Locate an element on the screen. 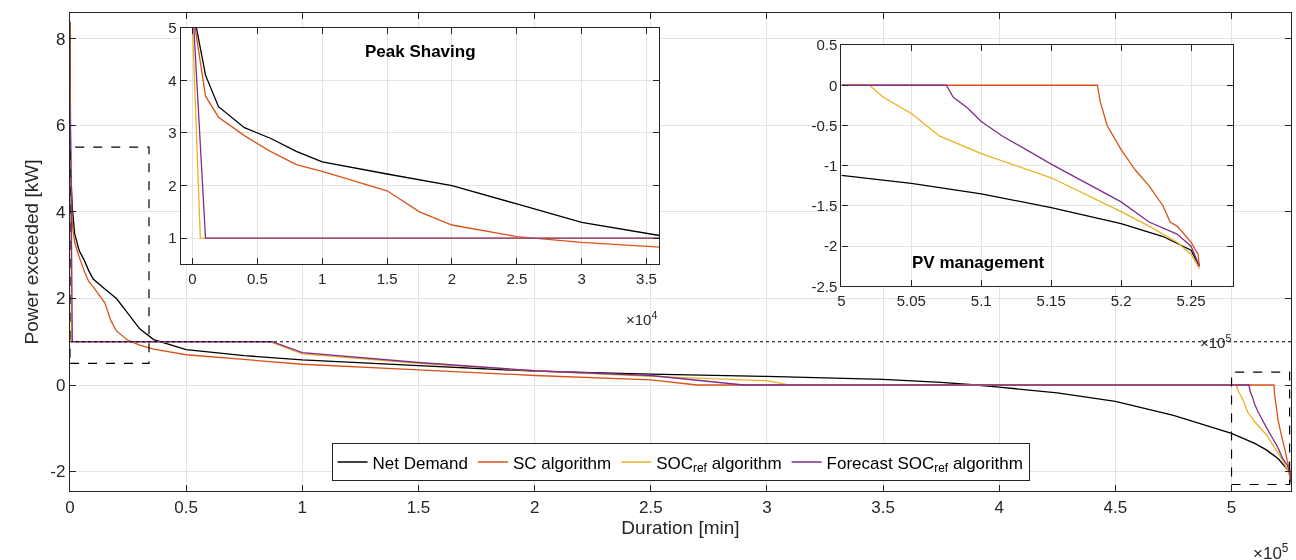  legend-label: SC algorithm is located at coordinates (562, 463).